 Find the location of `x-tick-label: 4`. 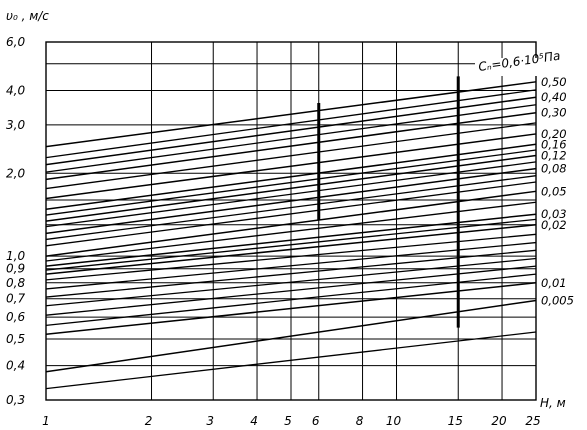

x-tick-label: 4 is located at coordinates (254, 421).